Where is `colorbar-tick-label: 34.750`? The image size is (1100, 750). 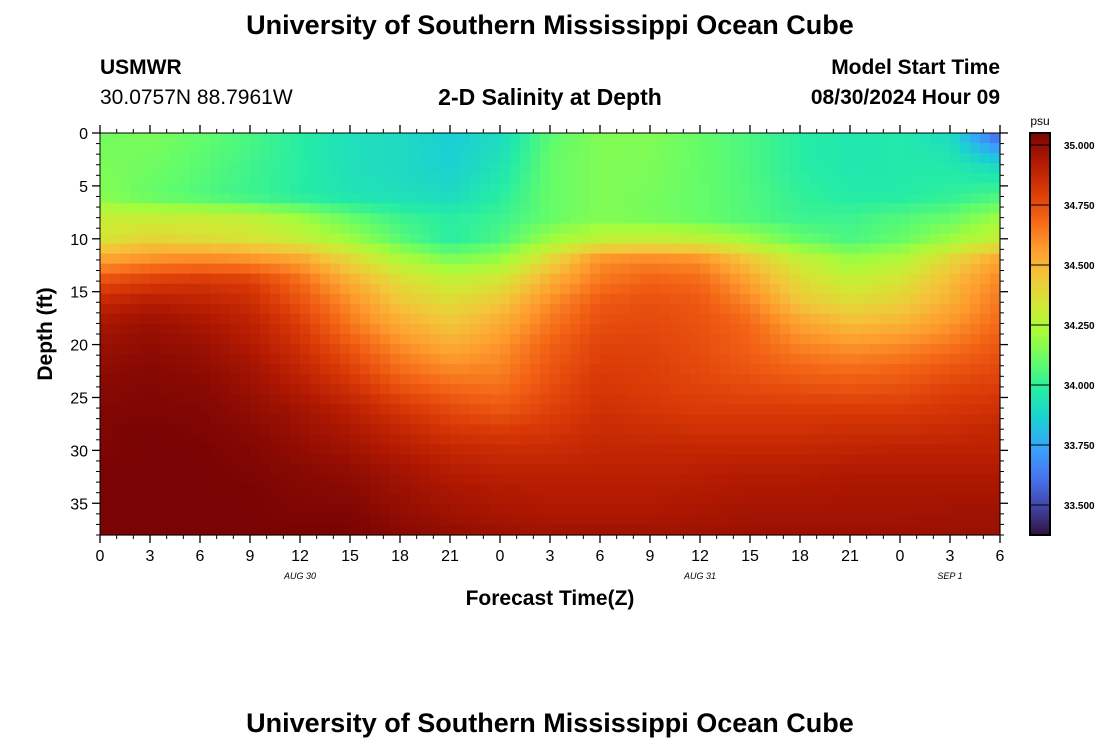
colorbar-tick-label: 34.750 is located at coordinates (1079, 206).